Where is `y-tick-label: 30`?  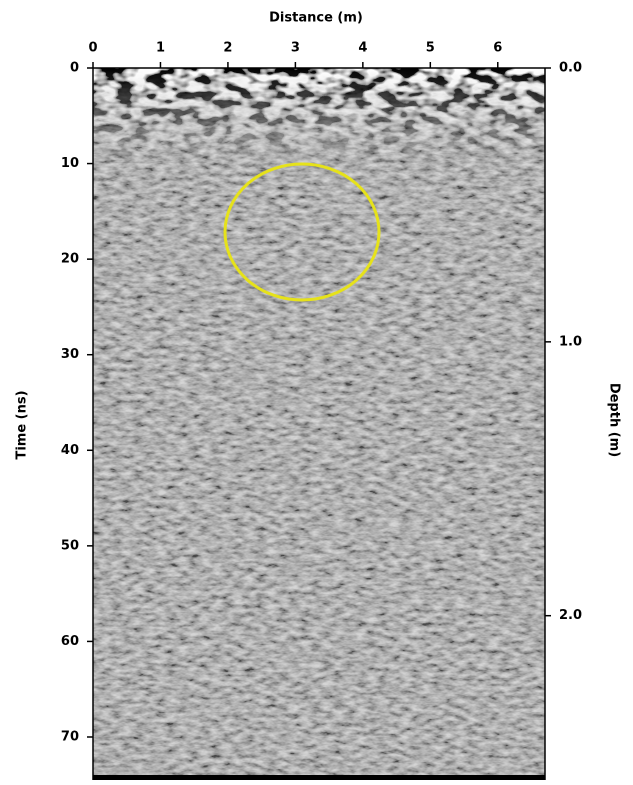 y-tick-label: 30 is located at coordinates (70, 354).